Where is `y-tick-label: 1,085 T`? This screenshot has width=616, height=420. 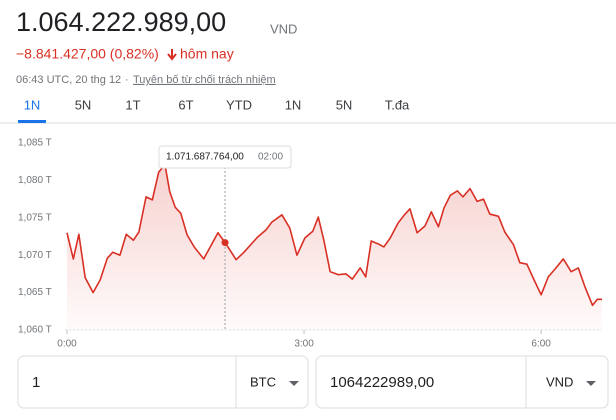 y-tick-label: 1,085 T is located at coordinates (35, 143).